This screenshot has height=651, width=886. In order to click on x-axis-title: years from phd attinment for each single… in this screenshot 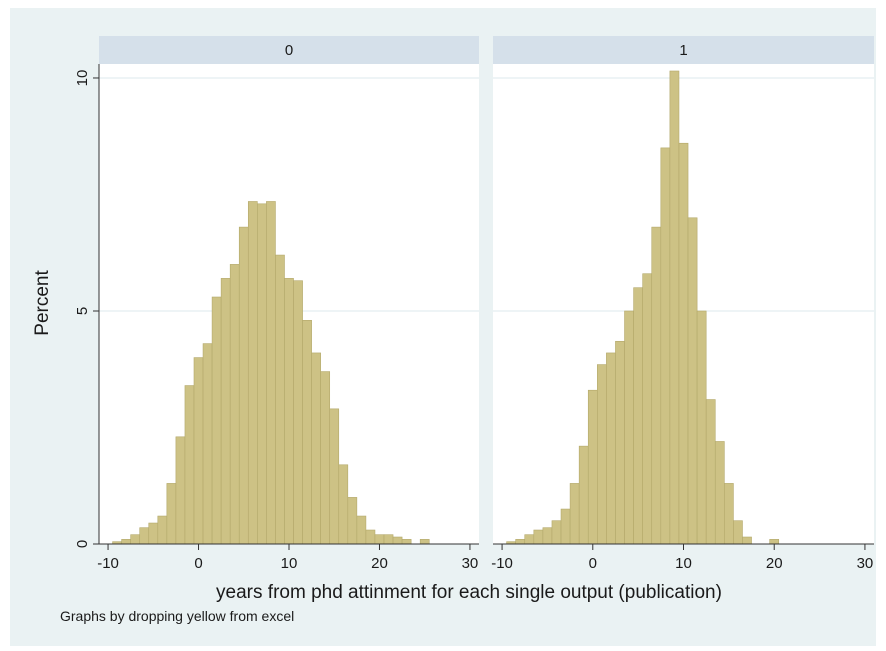, I will do `click(469, 592)`.